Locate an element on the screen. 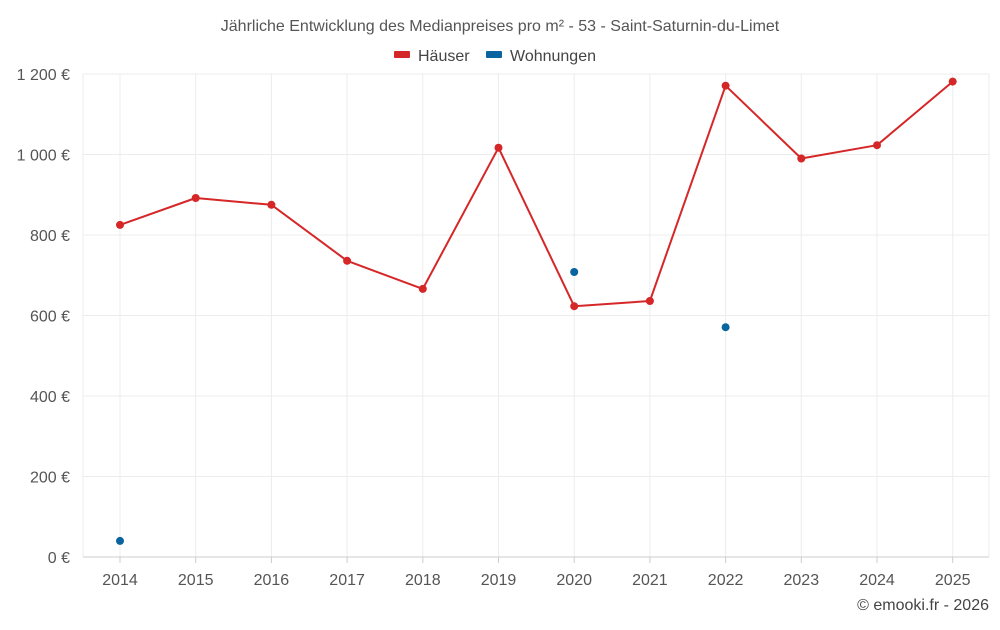 This screenshot has height=630, width=1000. x-tick-label: 2022 is located at coordinates (726, 580).